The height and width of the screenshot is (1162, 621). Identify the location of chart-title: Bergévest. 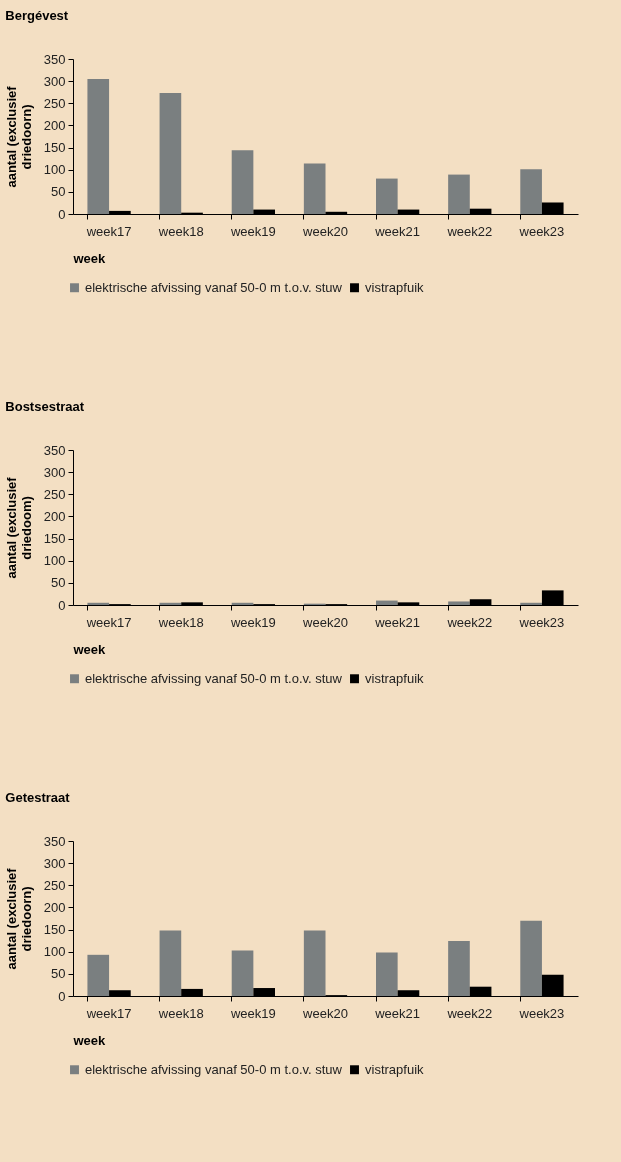
(37, 15).